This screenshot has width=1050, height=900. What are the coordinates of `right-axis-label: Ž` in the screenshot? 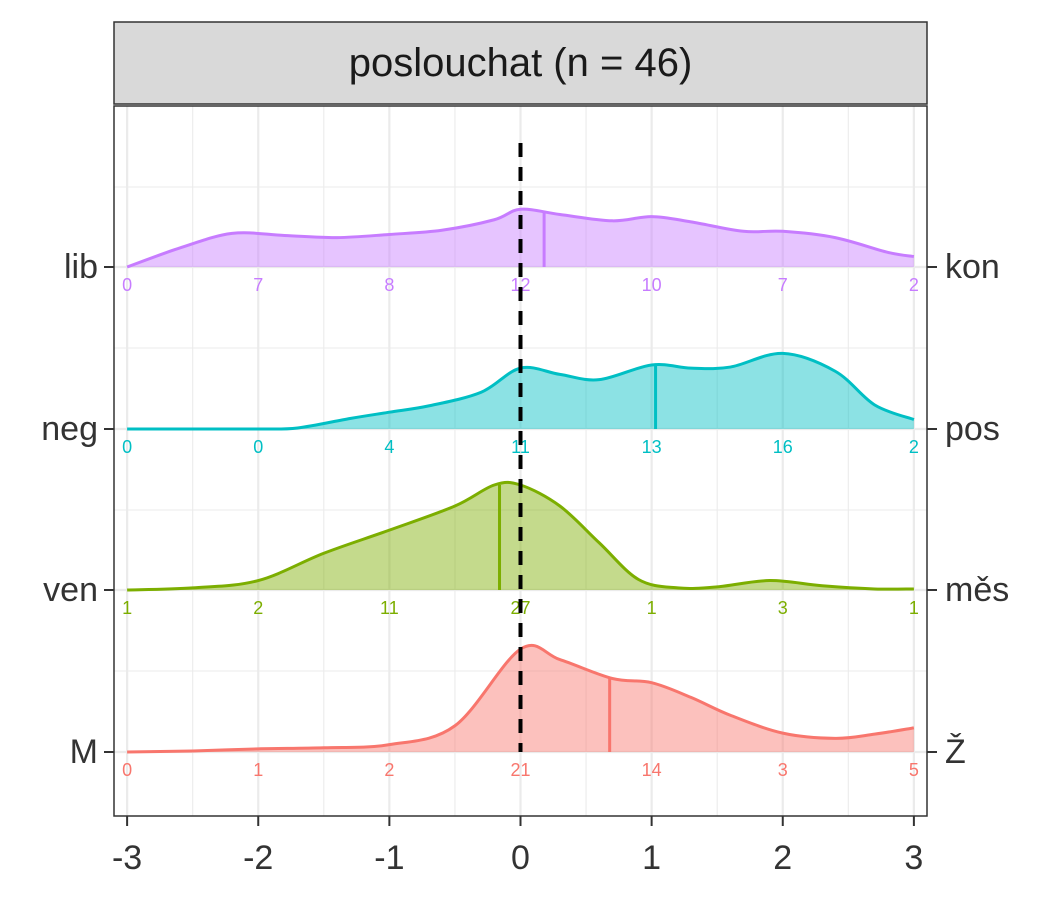 It's located at (955, 752).